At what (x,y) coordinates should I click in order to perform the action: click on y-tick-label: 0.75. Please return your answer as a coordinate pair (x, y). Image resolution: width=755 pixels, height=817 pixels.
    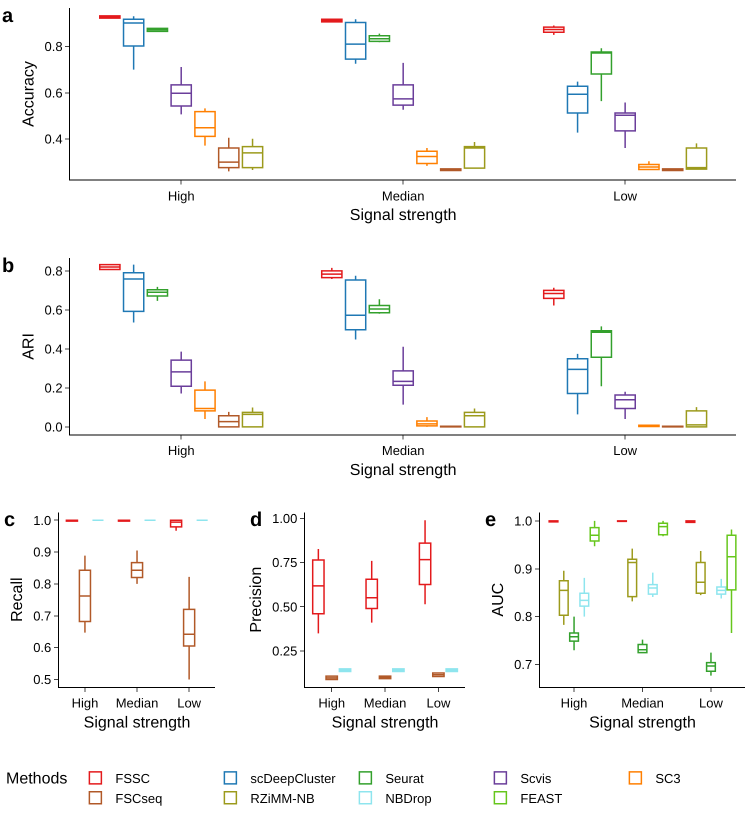
    Looking at the image, I should click on (285, 562).